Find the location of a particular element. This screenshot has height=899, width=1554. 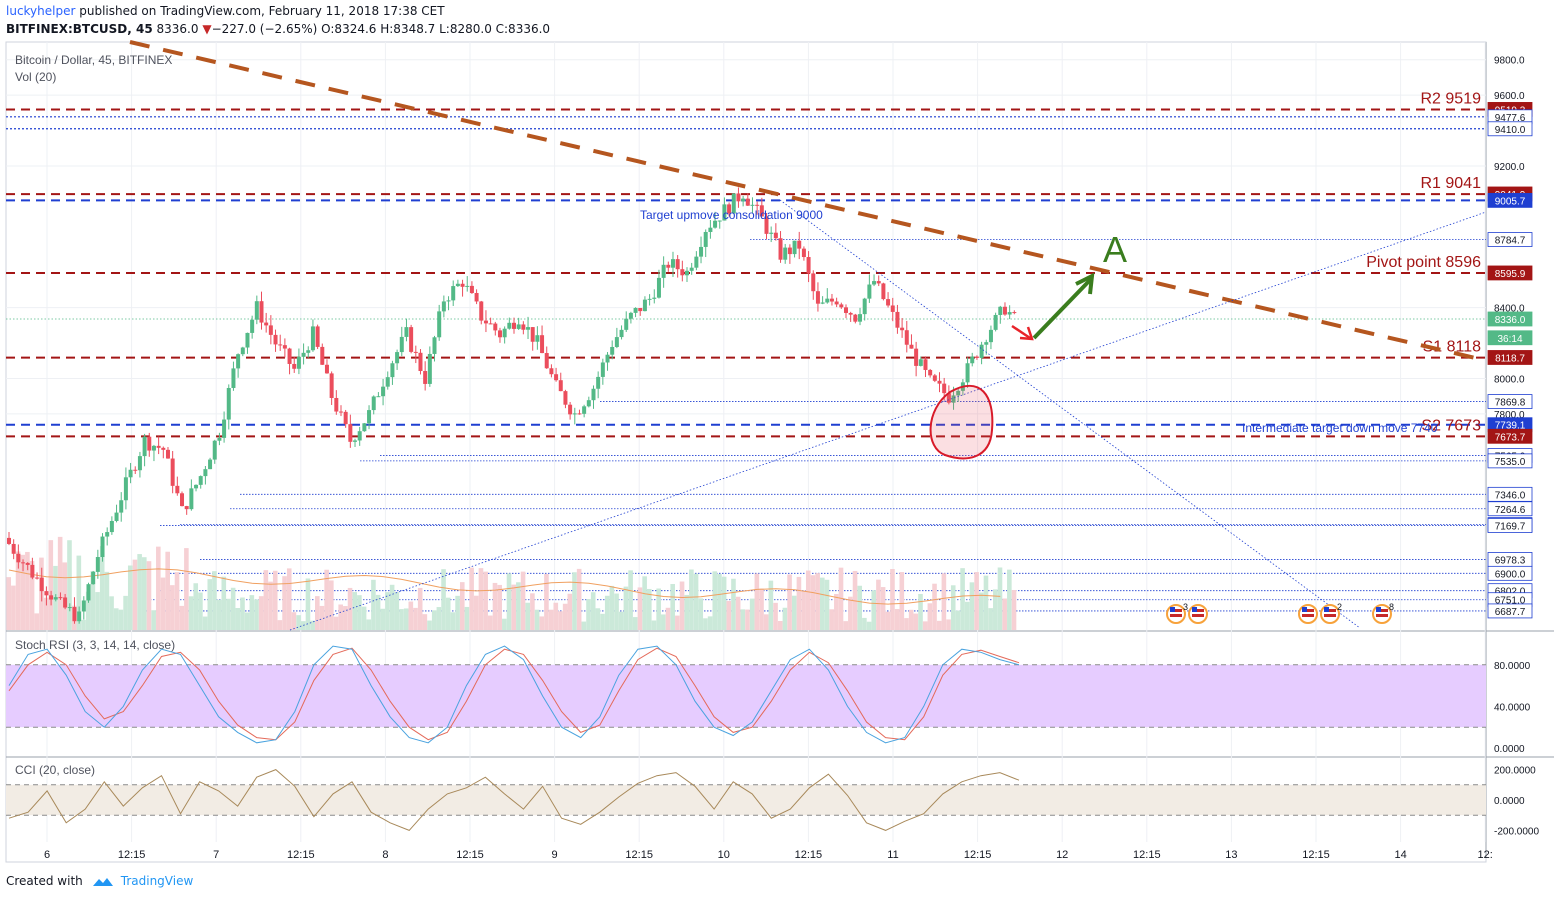

price-tick-label: 8000.0 is located at coordinates (1509, 380).